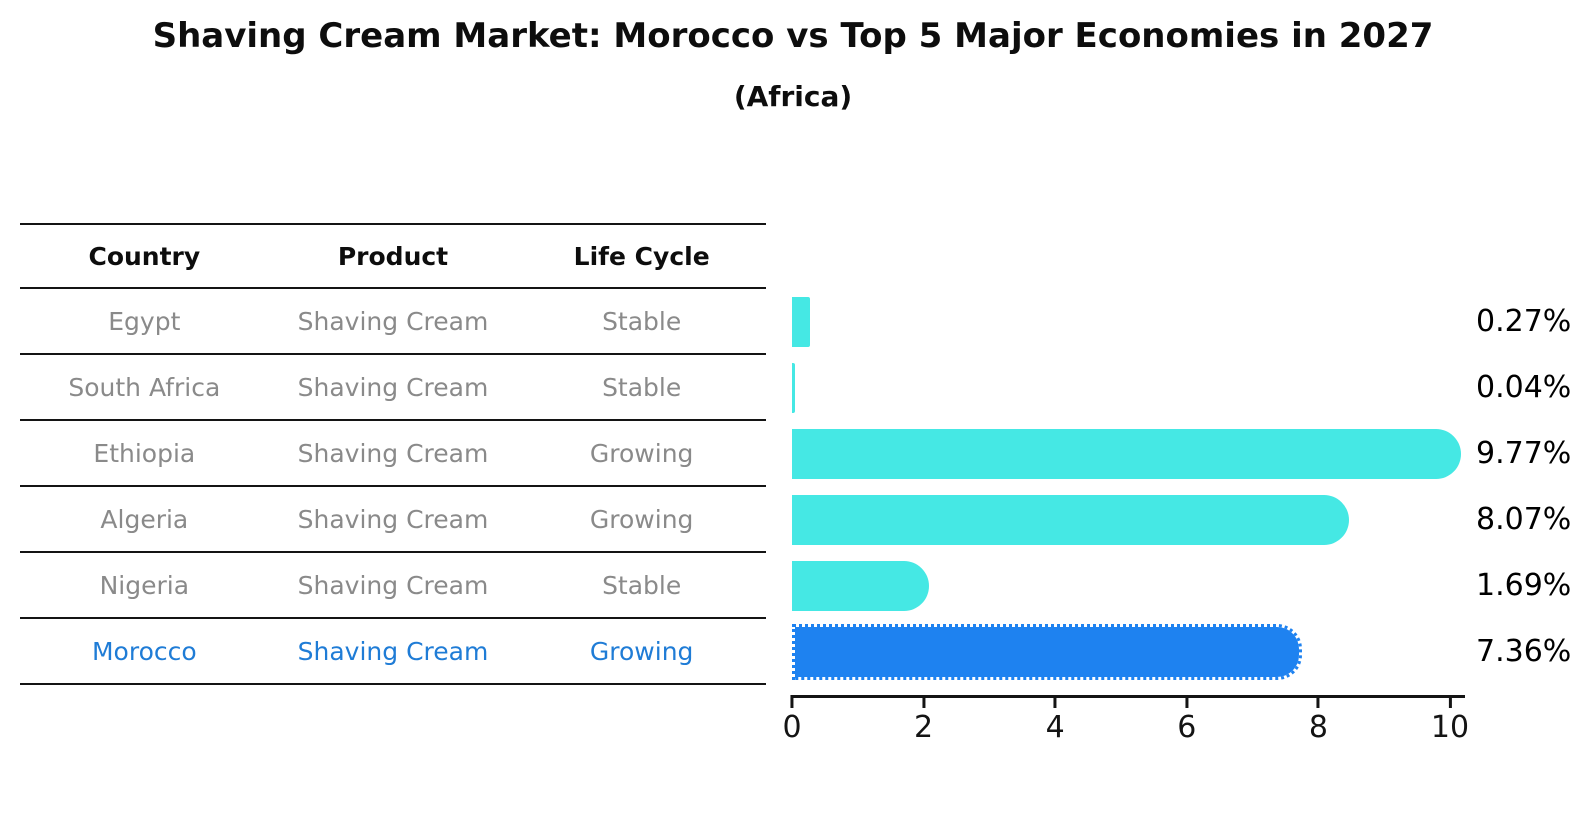  Describe the element at coordinates (801, 322) in the screenshot. I see `bar-egypt` at that location.